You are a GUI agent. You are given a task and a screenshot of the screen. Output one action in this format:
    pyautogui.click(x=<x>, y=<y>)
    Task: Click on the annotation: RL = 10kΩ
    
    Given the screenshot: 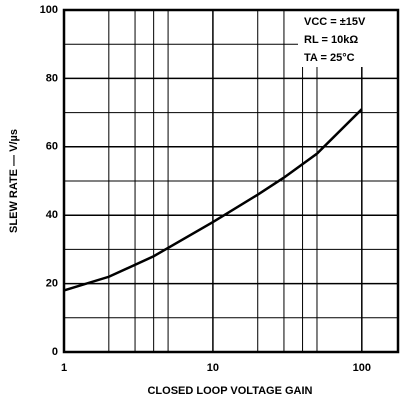 What is the action you would take?
    pyautogui.click(x=331, y=40)
    